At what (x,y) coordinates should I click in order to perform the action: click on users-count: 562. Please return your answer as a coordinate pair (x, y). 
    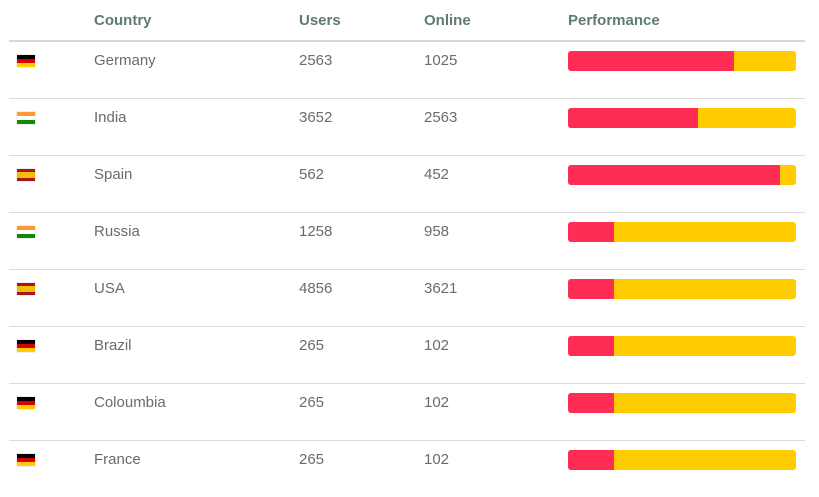
    Looking at the image, I should click on (312, 174).